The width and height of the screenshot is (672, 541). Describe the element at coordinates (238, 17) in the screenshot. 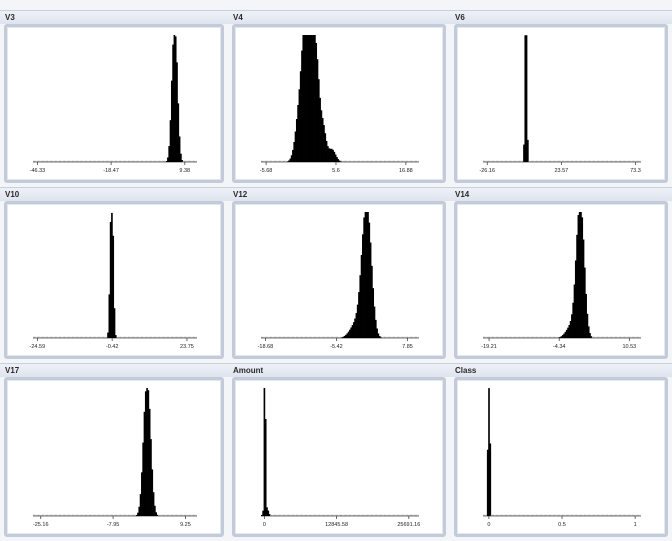

I see `panel-title: V4` at that location.